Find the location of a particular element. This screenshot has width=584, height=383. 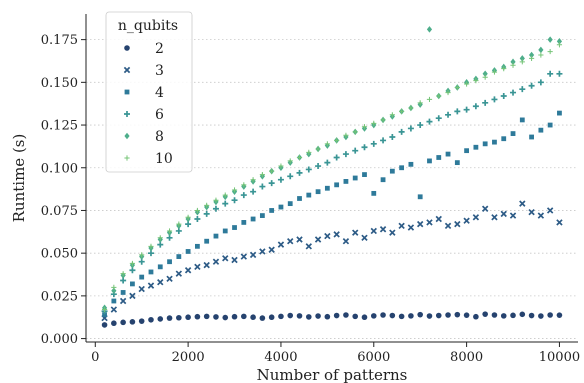

legend: n_qubits 2346810 is located at coordinates (149, 92).